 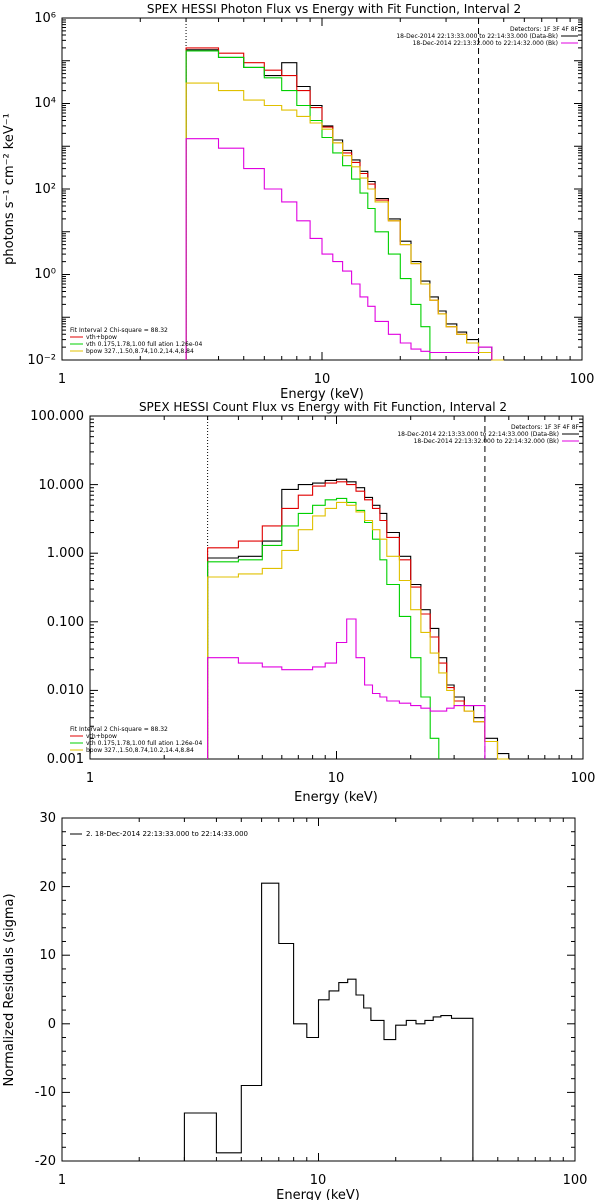 What do you see at coordinates (45, 1092) in the screenshot?
I see `panel3-ytick-label: -10` at bounding box center [45, 1092].